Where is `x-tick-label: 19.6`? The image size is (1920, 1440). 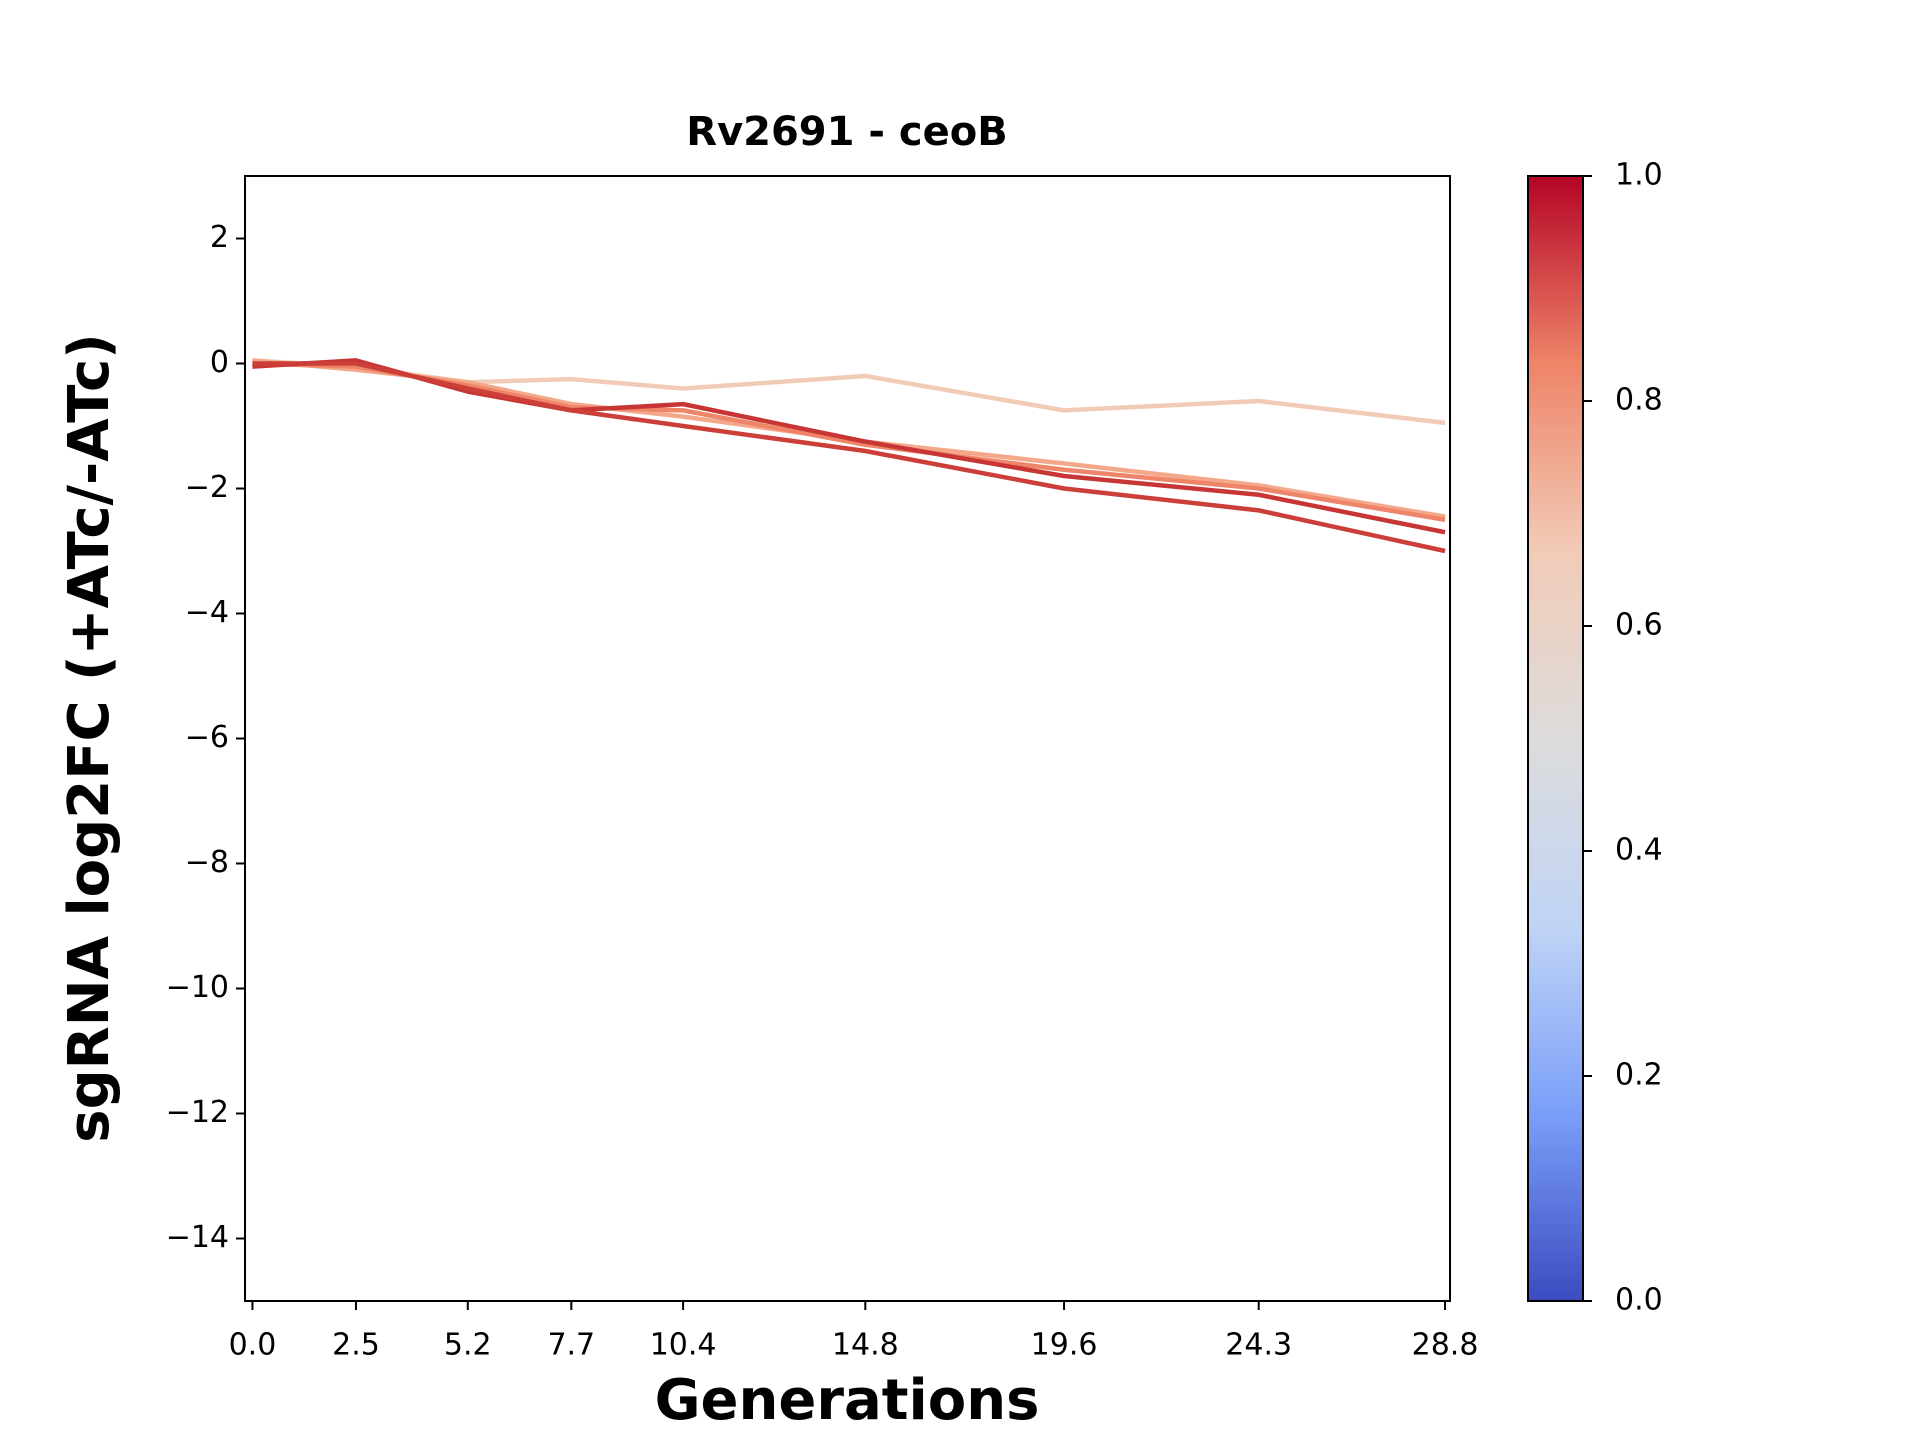 x-tick-label: 19.6 is located at coordinates (1064, 1345).